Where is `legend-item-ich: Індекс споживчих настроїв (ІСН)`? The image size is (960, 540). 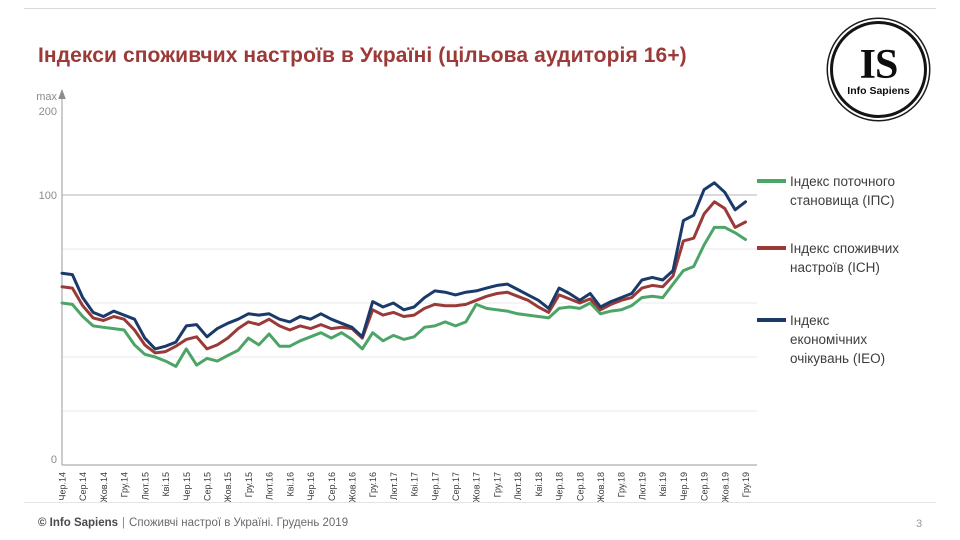
legend-item-ich: Індекс споживчих настроїв (ІСН) is located at coordinates (853, 258).